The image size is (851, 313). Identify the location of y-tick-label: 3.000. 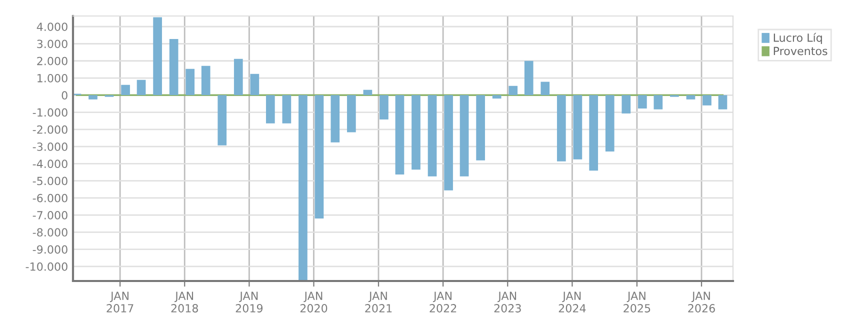
(52, 44).